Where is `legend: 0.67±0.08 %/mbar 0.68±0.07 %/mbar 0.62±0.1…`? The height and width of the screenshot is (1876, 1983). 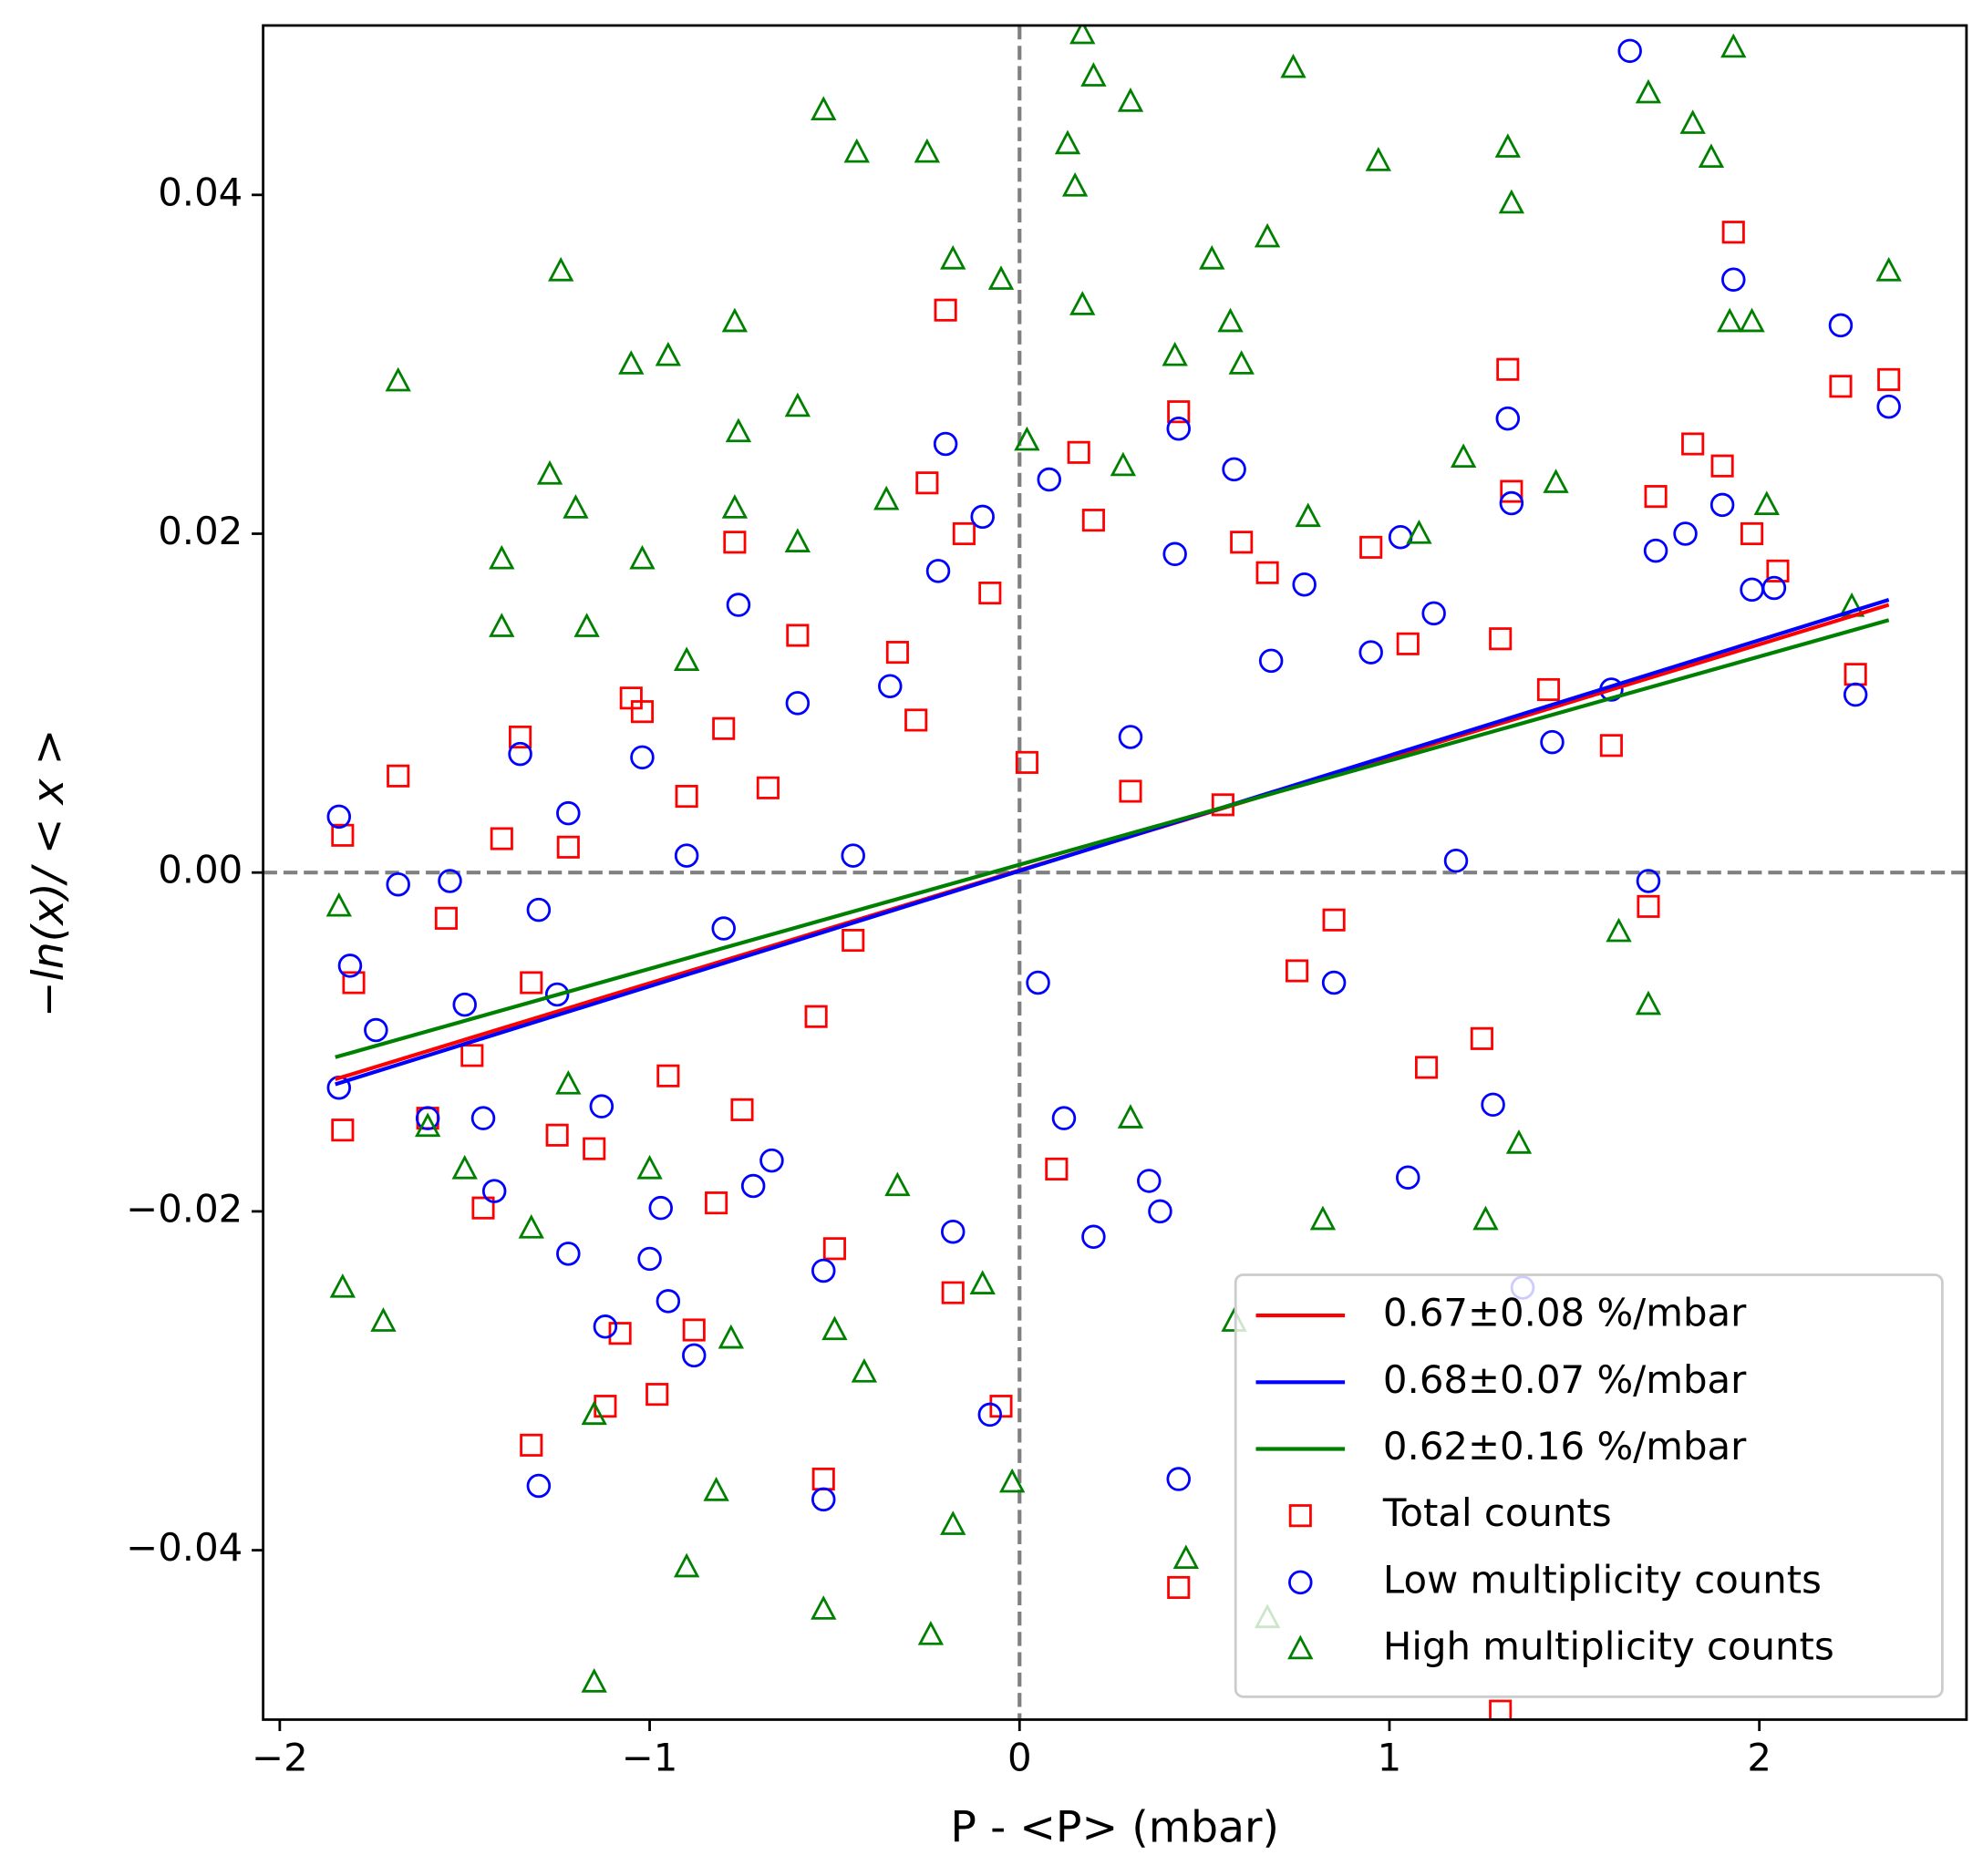
legend: 0.67±0.08 %/mbar 0.68±0.07 %/mbar 0.62±0.1… is located at coordinates (1589, 1485).